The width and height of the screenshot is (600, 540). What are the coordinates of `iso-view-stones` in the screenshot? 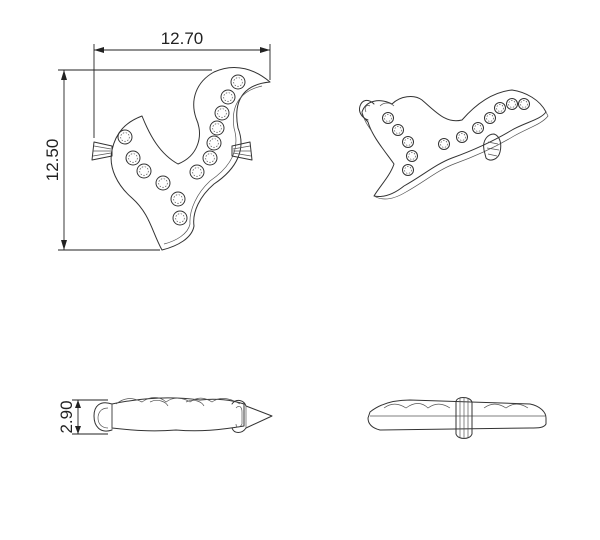 It's located at (456, 137).